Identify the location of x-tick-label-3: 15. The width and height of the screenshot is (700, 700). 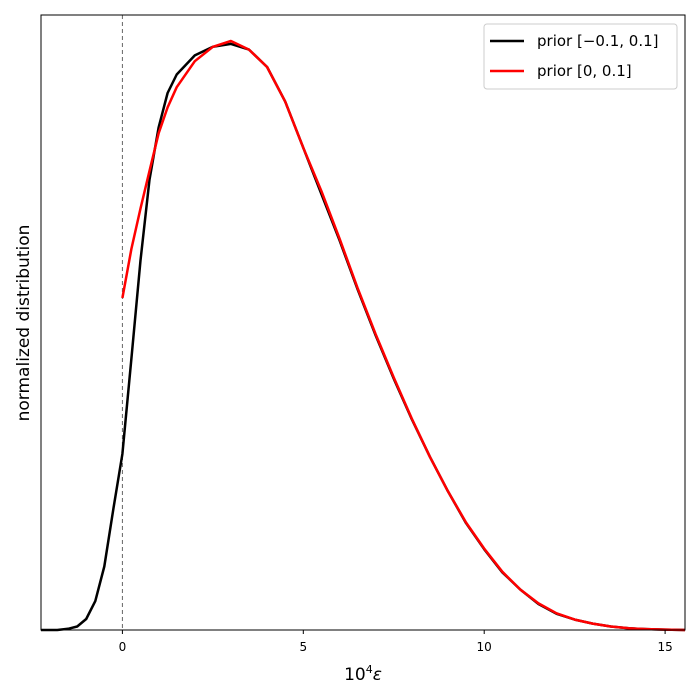
(664, 647).